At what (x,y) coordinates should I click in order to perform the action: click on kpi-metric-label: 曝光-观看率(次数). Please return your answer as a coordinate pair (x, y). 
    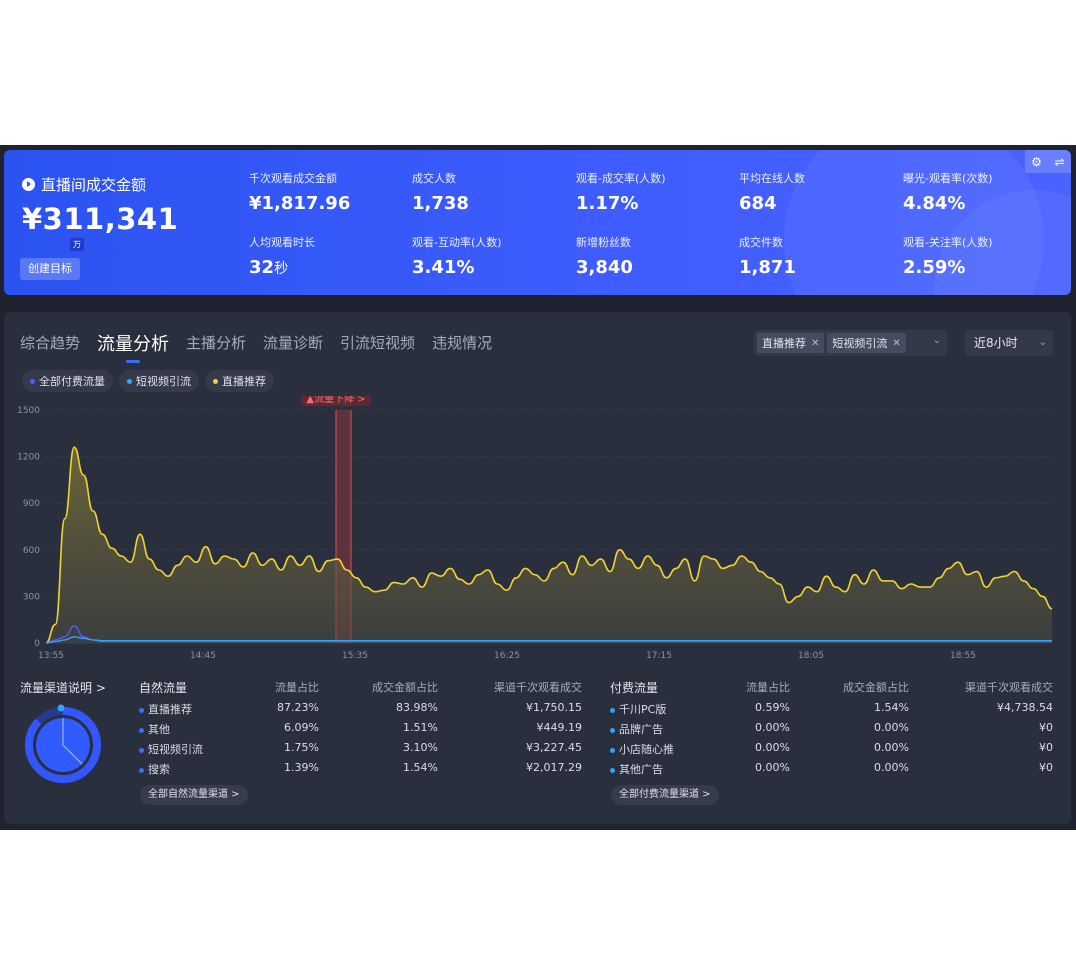
    Looking at the image, I should click on (948, 178).